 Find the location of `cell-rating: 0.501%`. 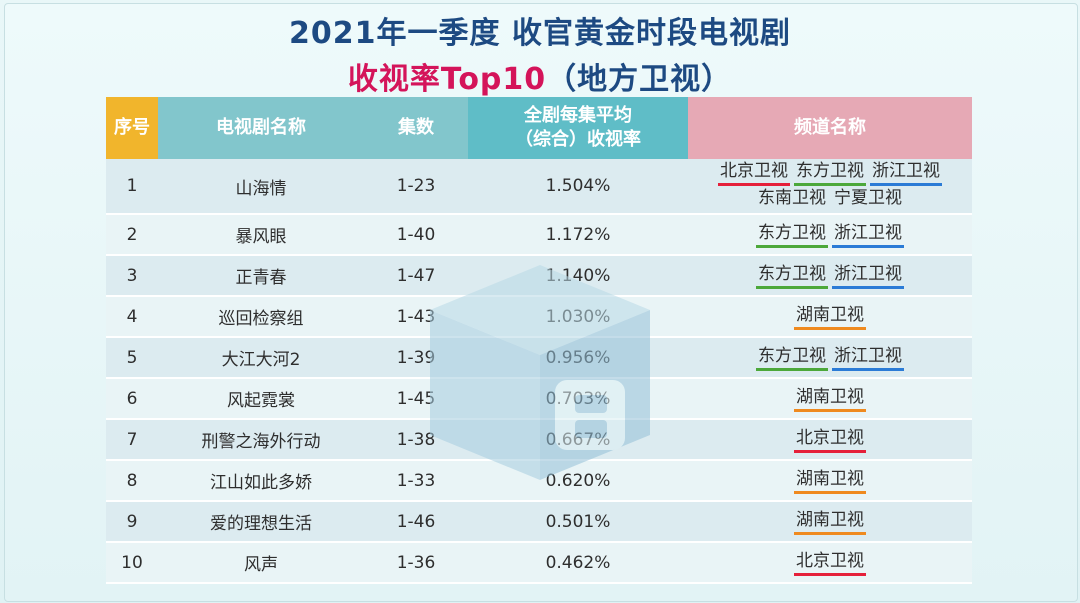

cell-rating: 0.501% is located at coordinates (578, 522).